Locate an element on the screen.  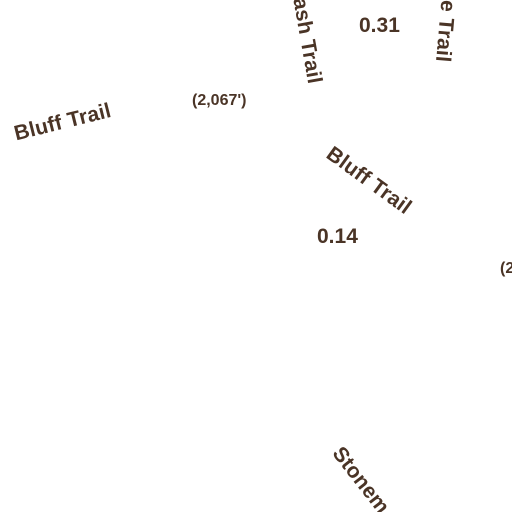
trail-label-bluff-trail-west: Bluff Trail is located at coordinates (62, 122).